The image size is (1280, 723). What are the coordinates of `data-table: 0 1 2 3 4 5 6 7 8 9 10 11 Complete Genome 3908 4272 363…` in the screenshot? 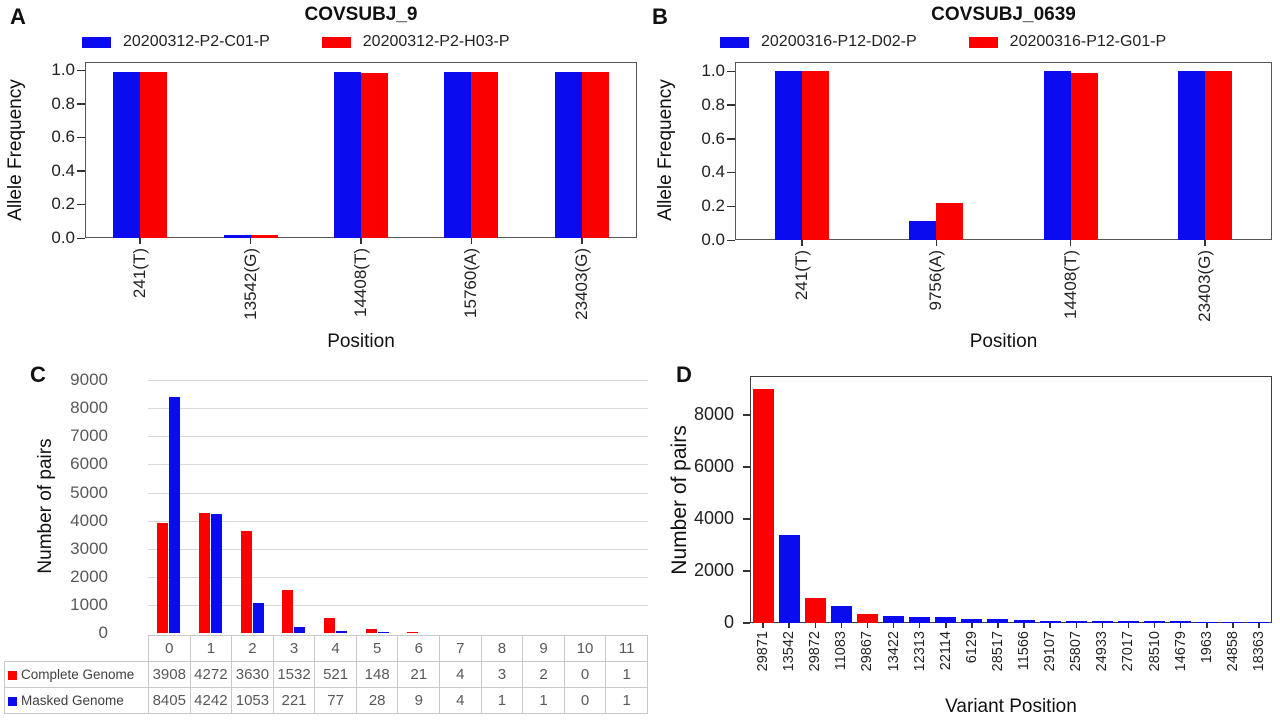 It's located at (326, 674).